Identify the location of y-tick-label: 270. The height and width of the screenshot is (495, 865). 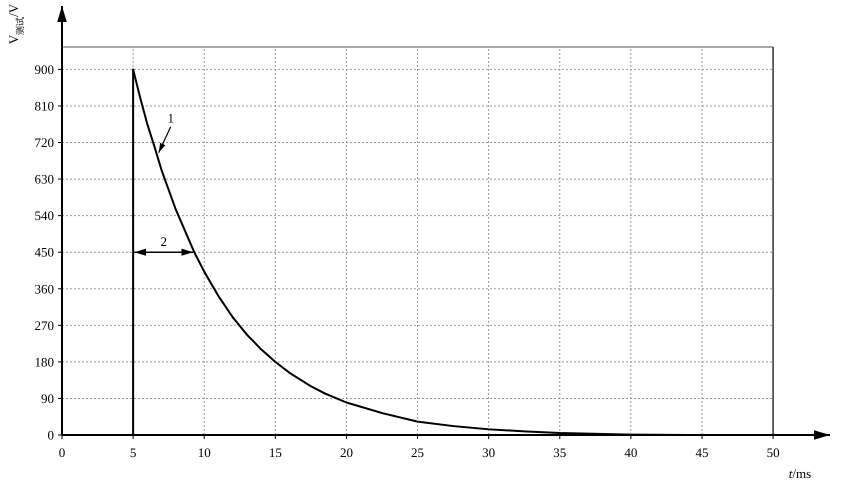
(44, 325).